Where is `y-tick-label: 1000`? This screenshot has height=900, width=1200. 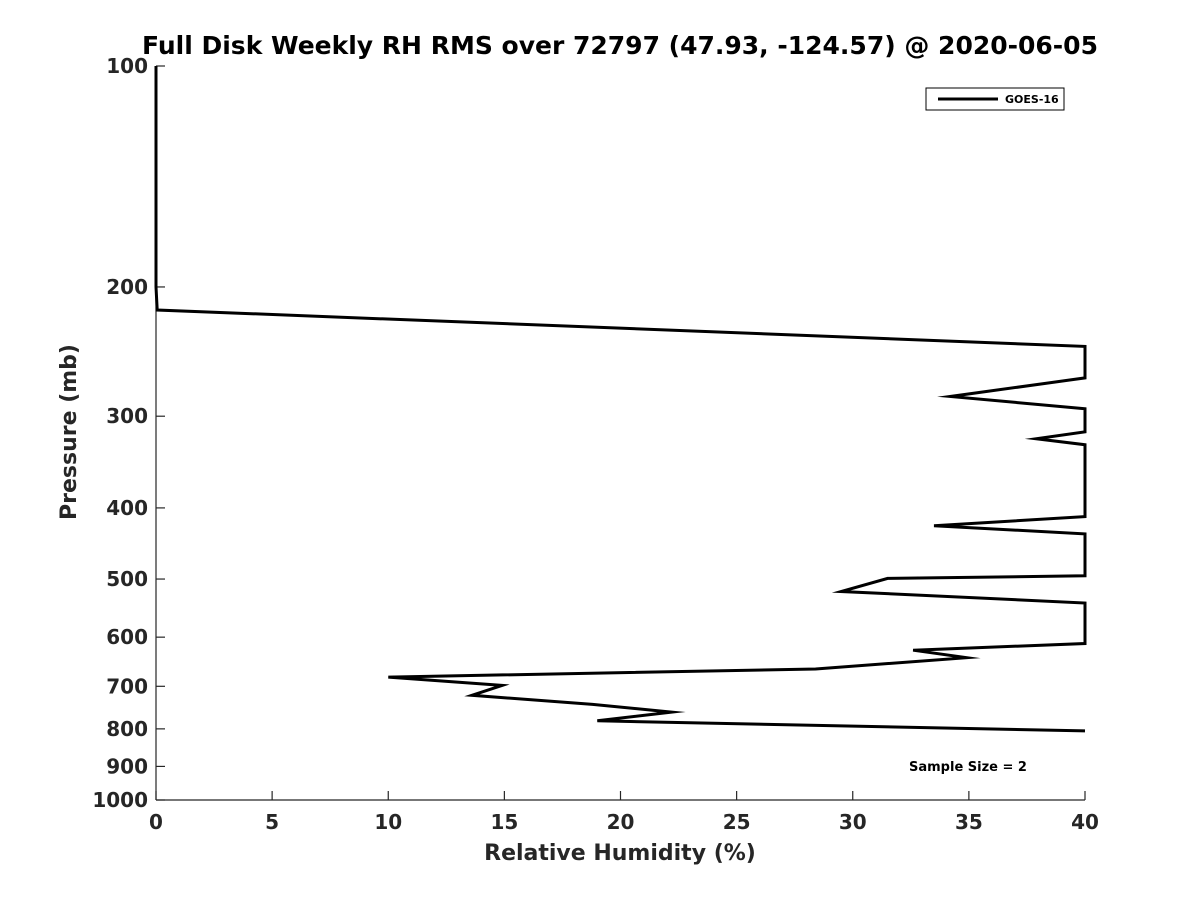
y-tick-label: 1000 is located at coordinates (120, 800).